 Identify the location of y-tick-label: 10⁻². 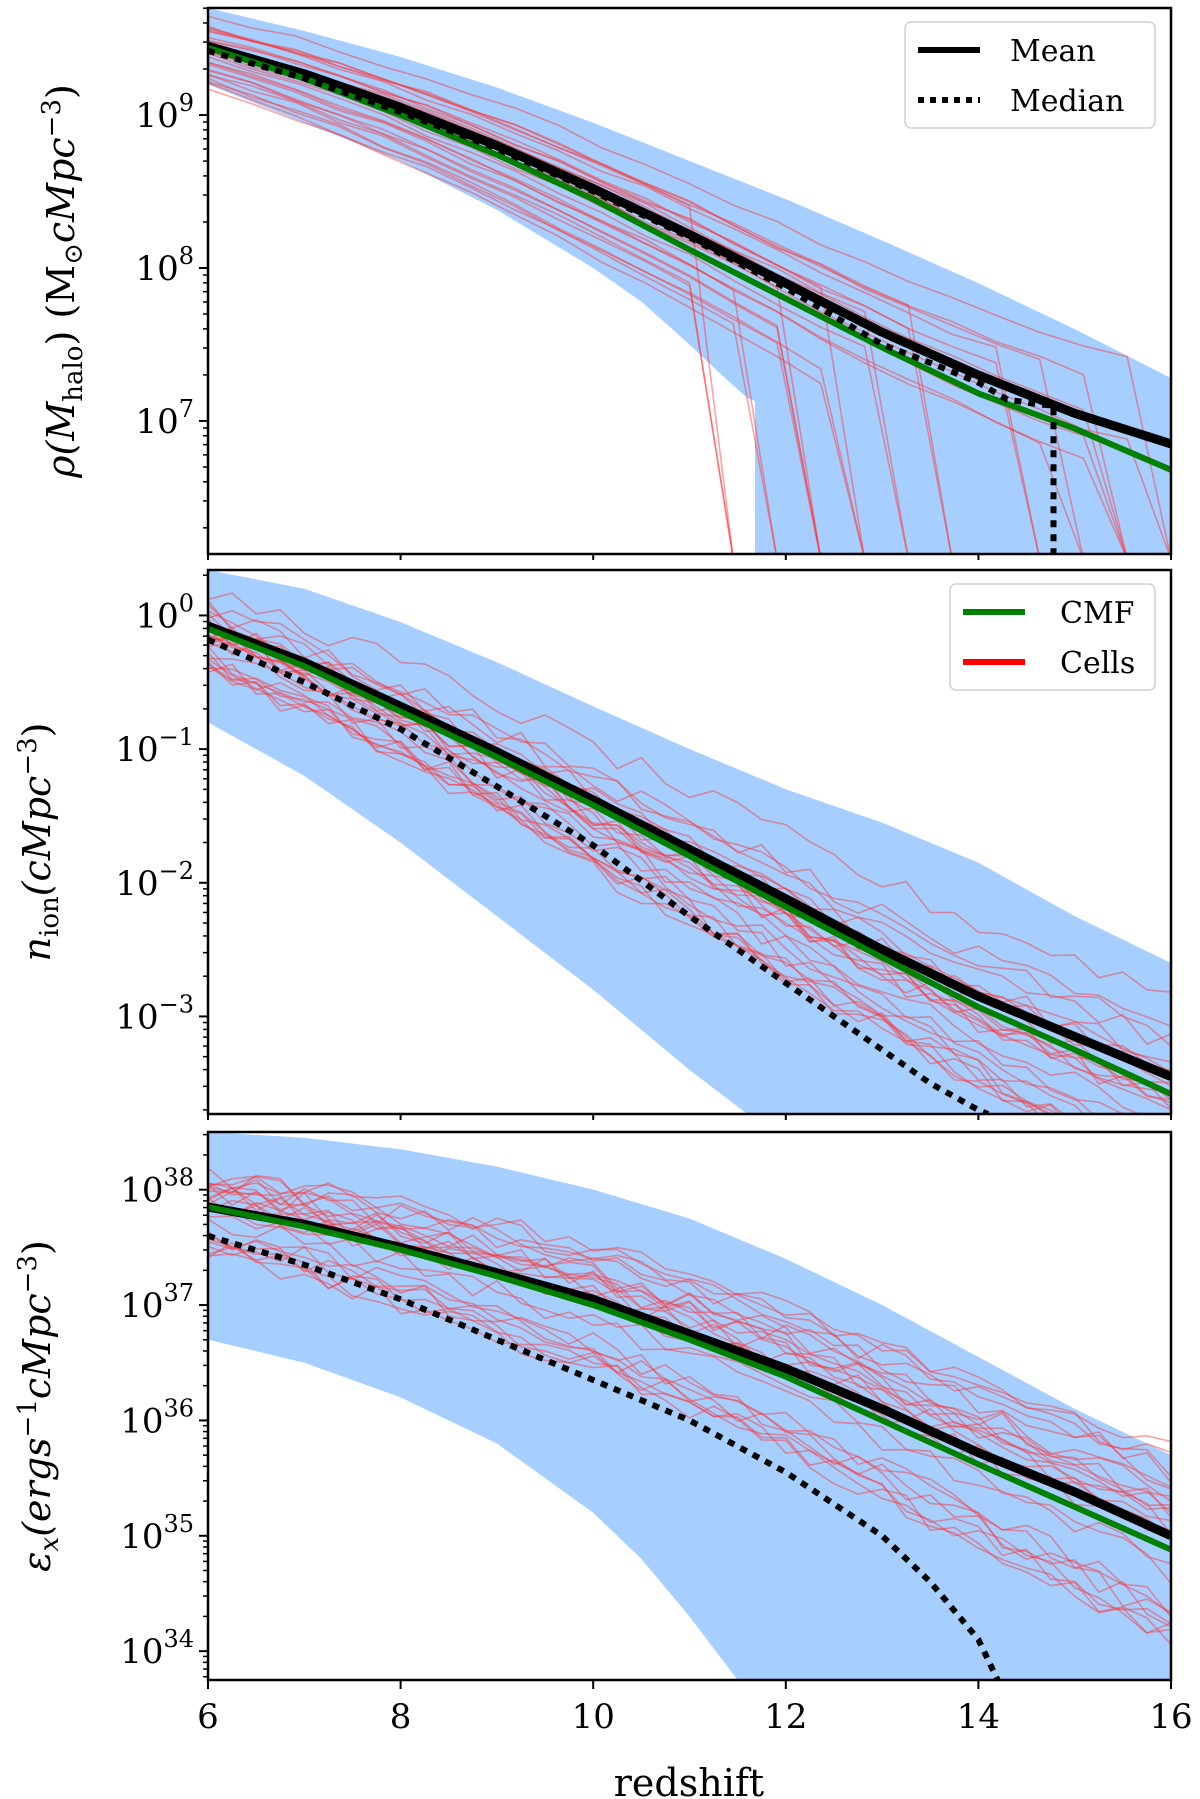
(154, 880).